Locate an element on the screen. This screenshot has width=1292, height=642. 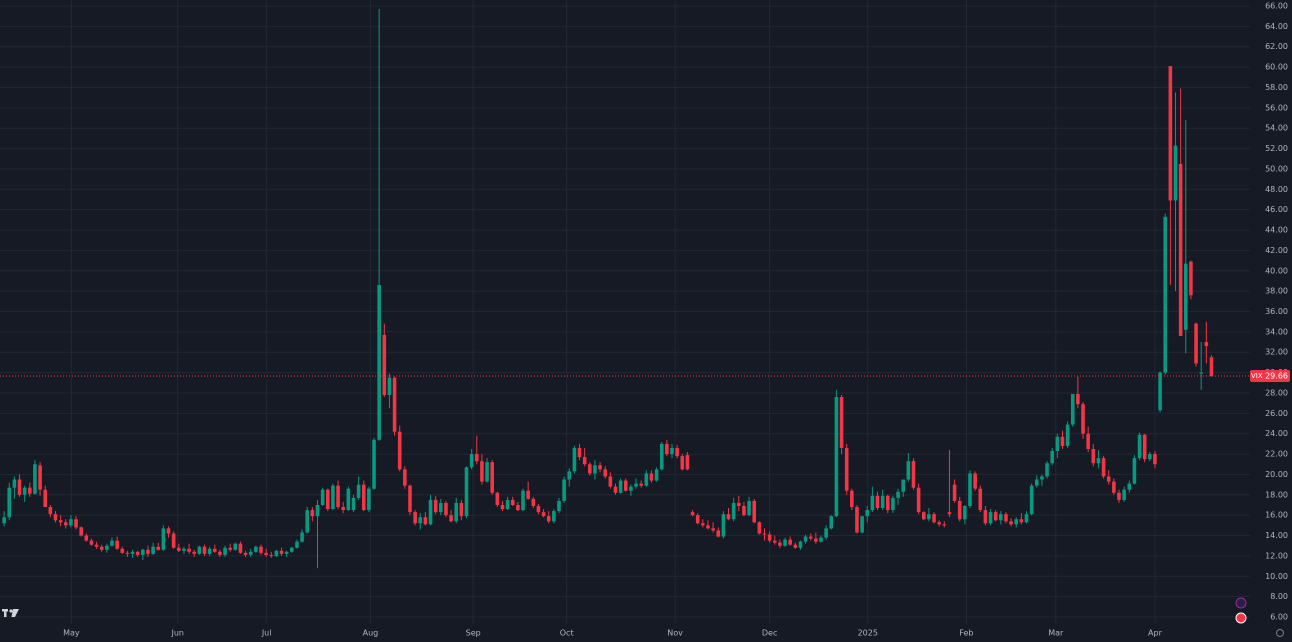
price-axis-bg is located at coordinates (1271, 321).